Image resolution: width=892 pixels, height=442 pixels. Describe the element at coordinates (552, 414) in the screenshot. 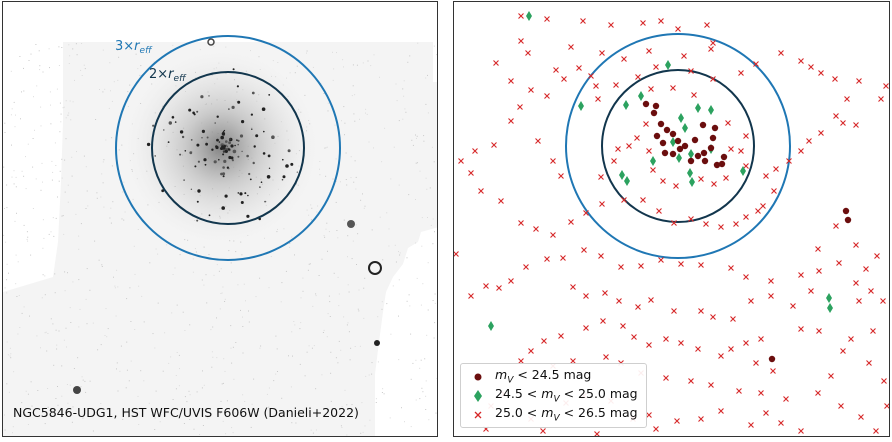

I see `legend-item-faint: 25.0 < mV < 26.5 mag` at that location.